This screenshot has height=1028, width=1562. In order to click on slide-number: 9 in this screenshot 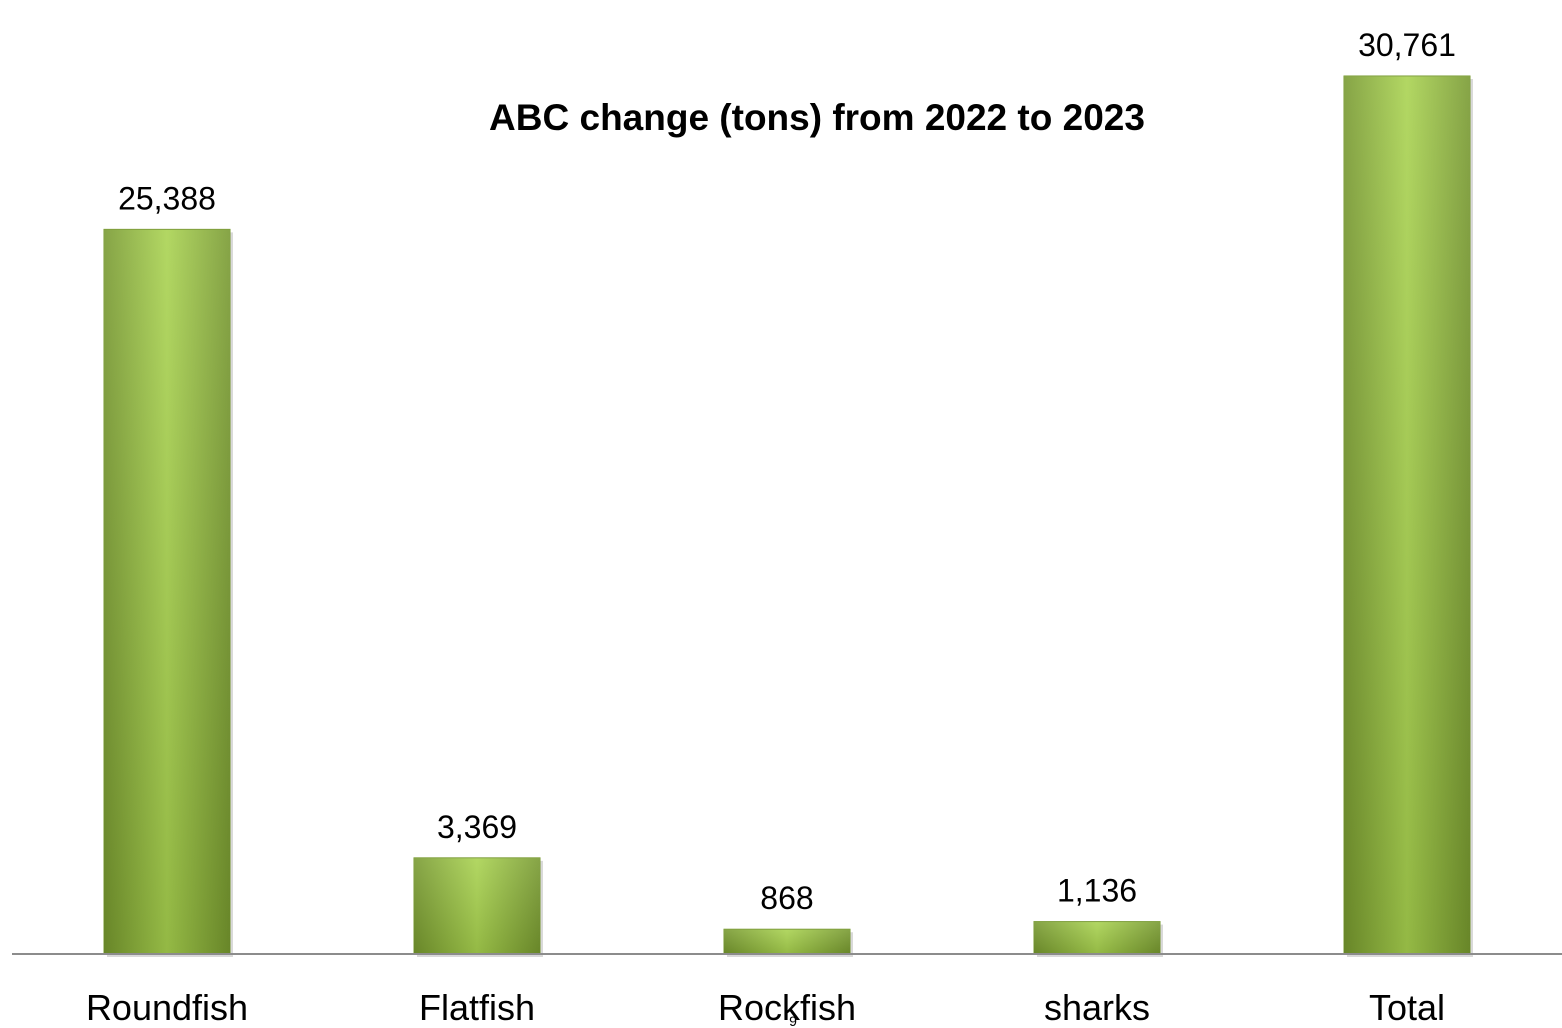, I will do `click(793, 1020)`.